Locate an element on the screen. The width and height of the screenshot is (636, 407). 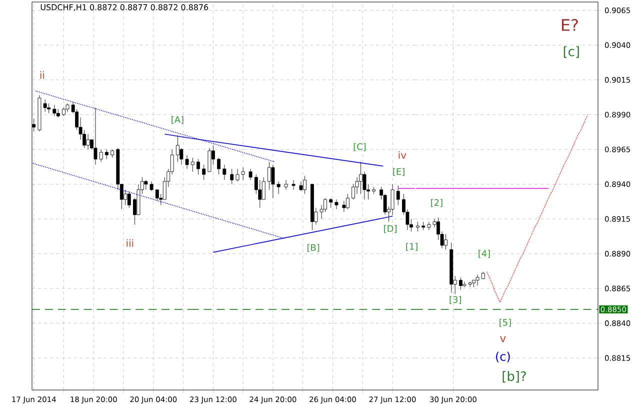
annotation: iii is located at coordinates (130, 243).